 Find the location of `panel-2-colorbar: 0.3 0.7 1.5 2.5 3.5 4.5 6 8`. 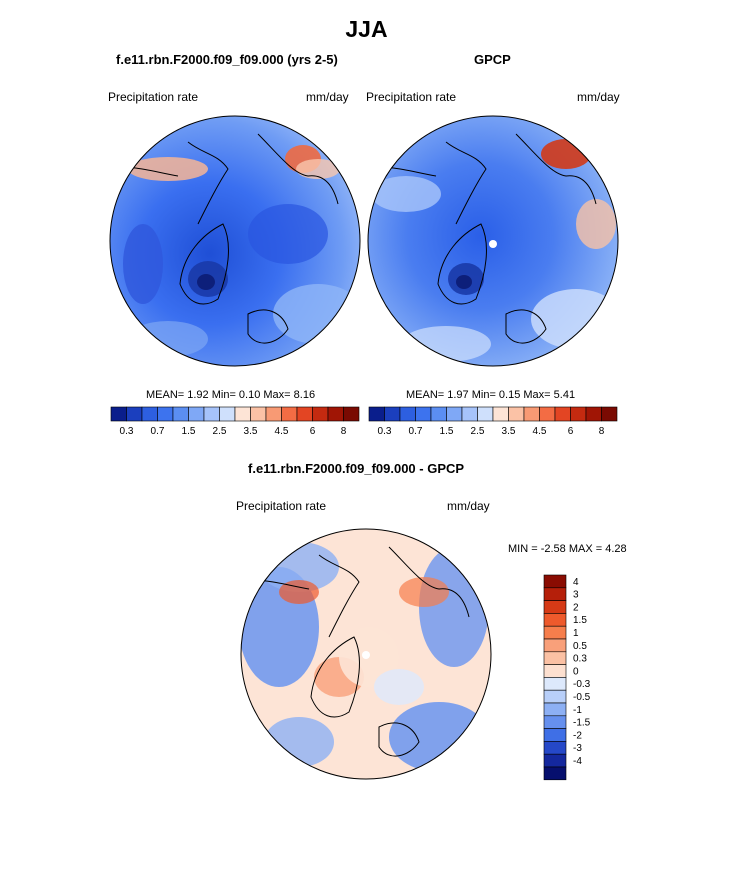

panel-2-colorbar: 0.3 0.7 1.5 2.5 3.5 4.5 6 8 is located at coordinates (493, 421).